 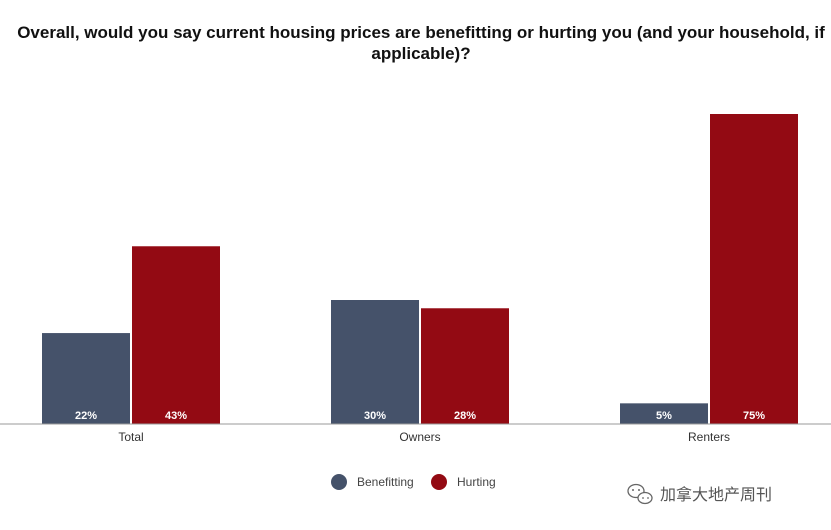 What do you see at coordinates (754, 269) in the screenshot?
I see `bar-renters-hurting` at bounding box center [754, 269].